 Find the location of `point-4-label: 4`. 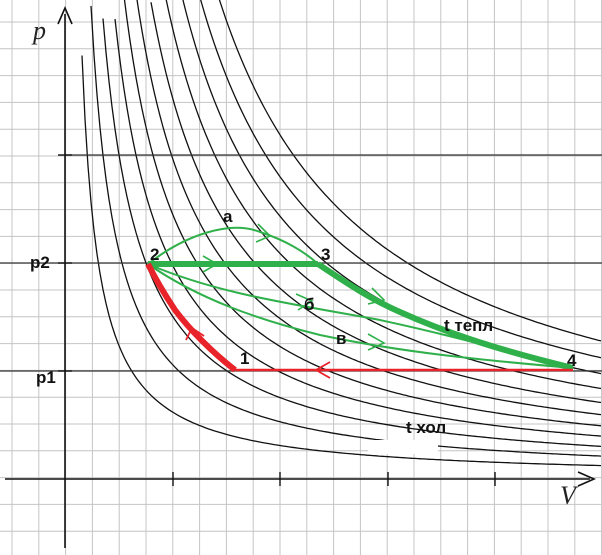

point-4-label: 4 is located at coordinates (572, 360).